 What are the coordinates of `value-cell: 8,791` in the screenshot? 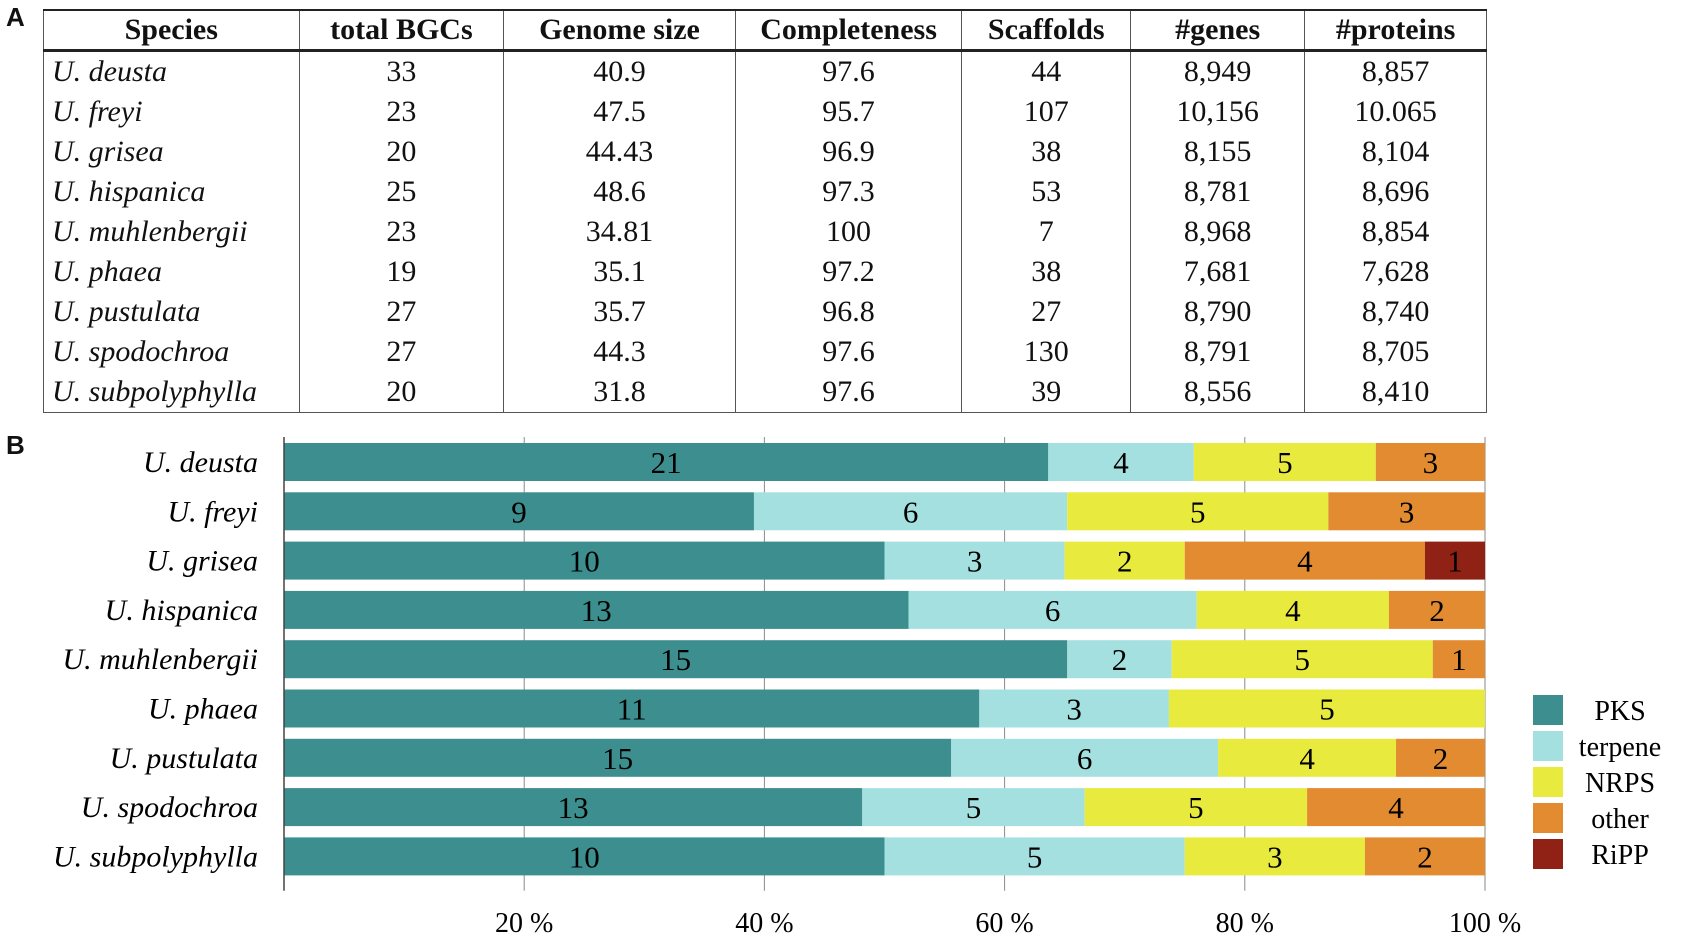 It's located at (1217, 352).